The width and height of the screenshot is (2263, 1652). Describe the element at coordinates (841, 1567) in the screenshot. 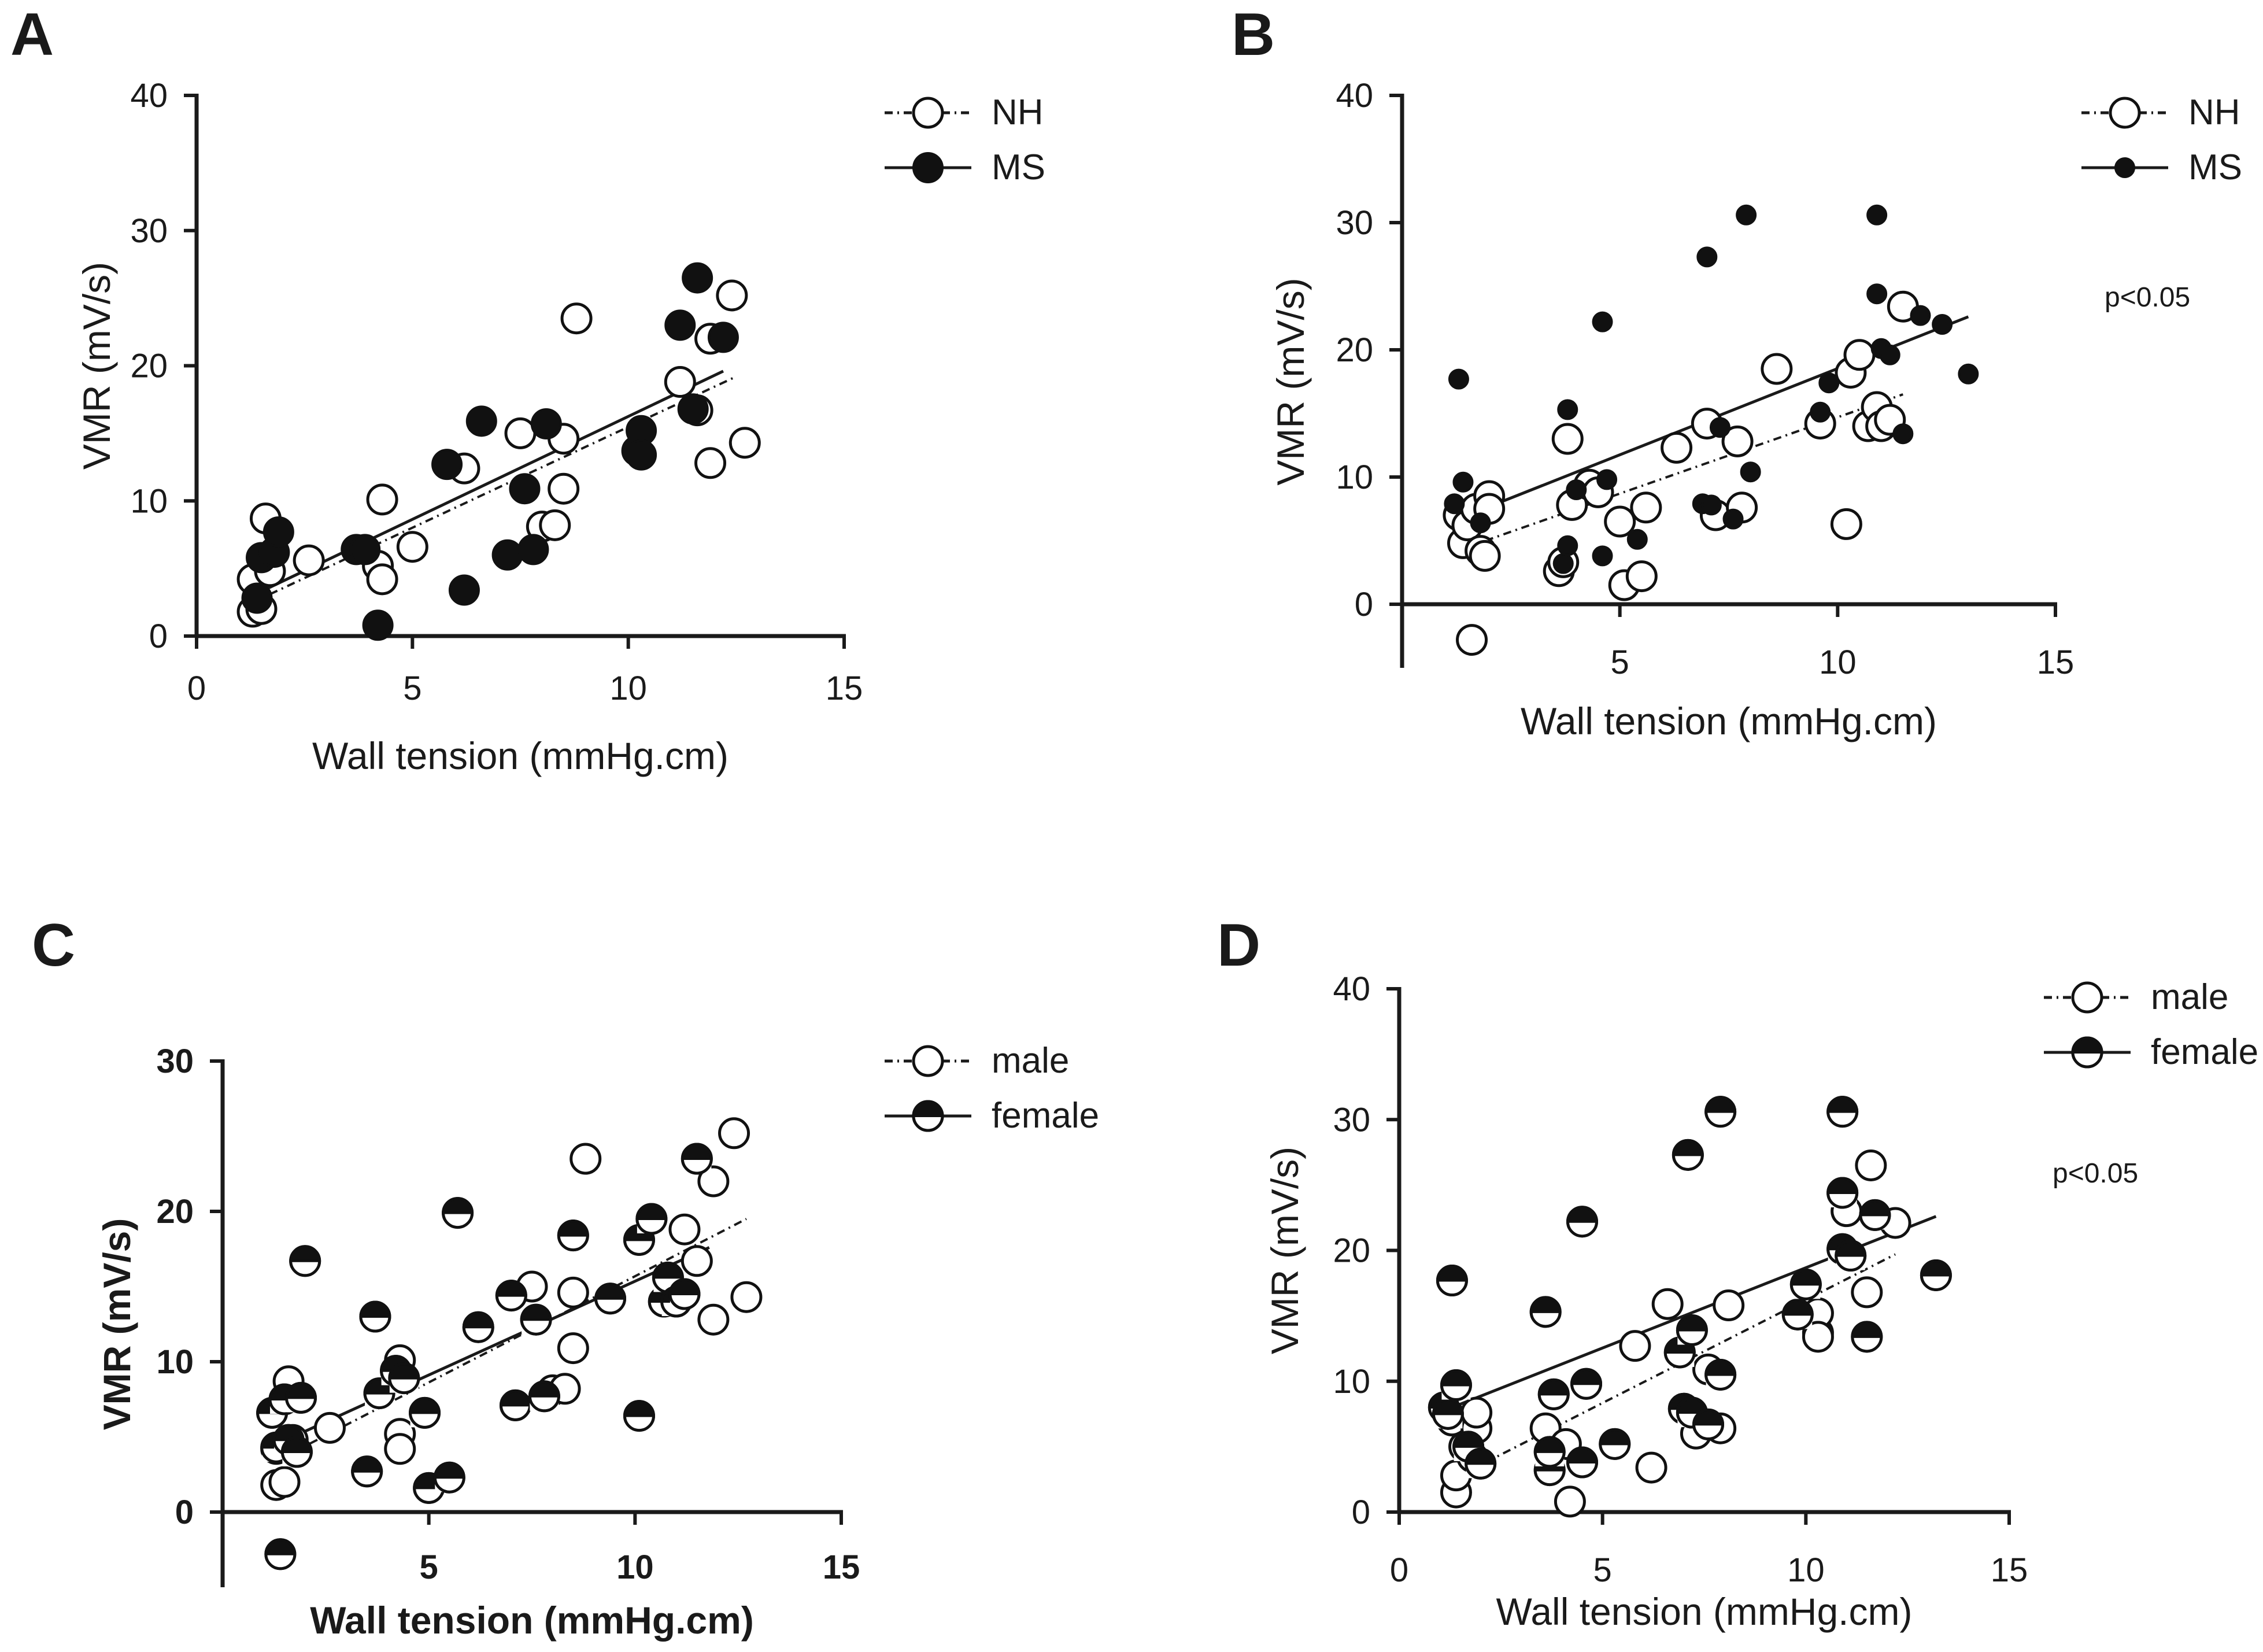

I see `x-tick-label: 15` at that location.